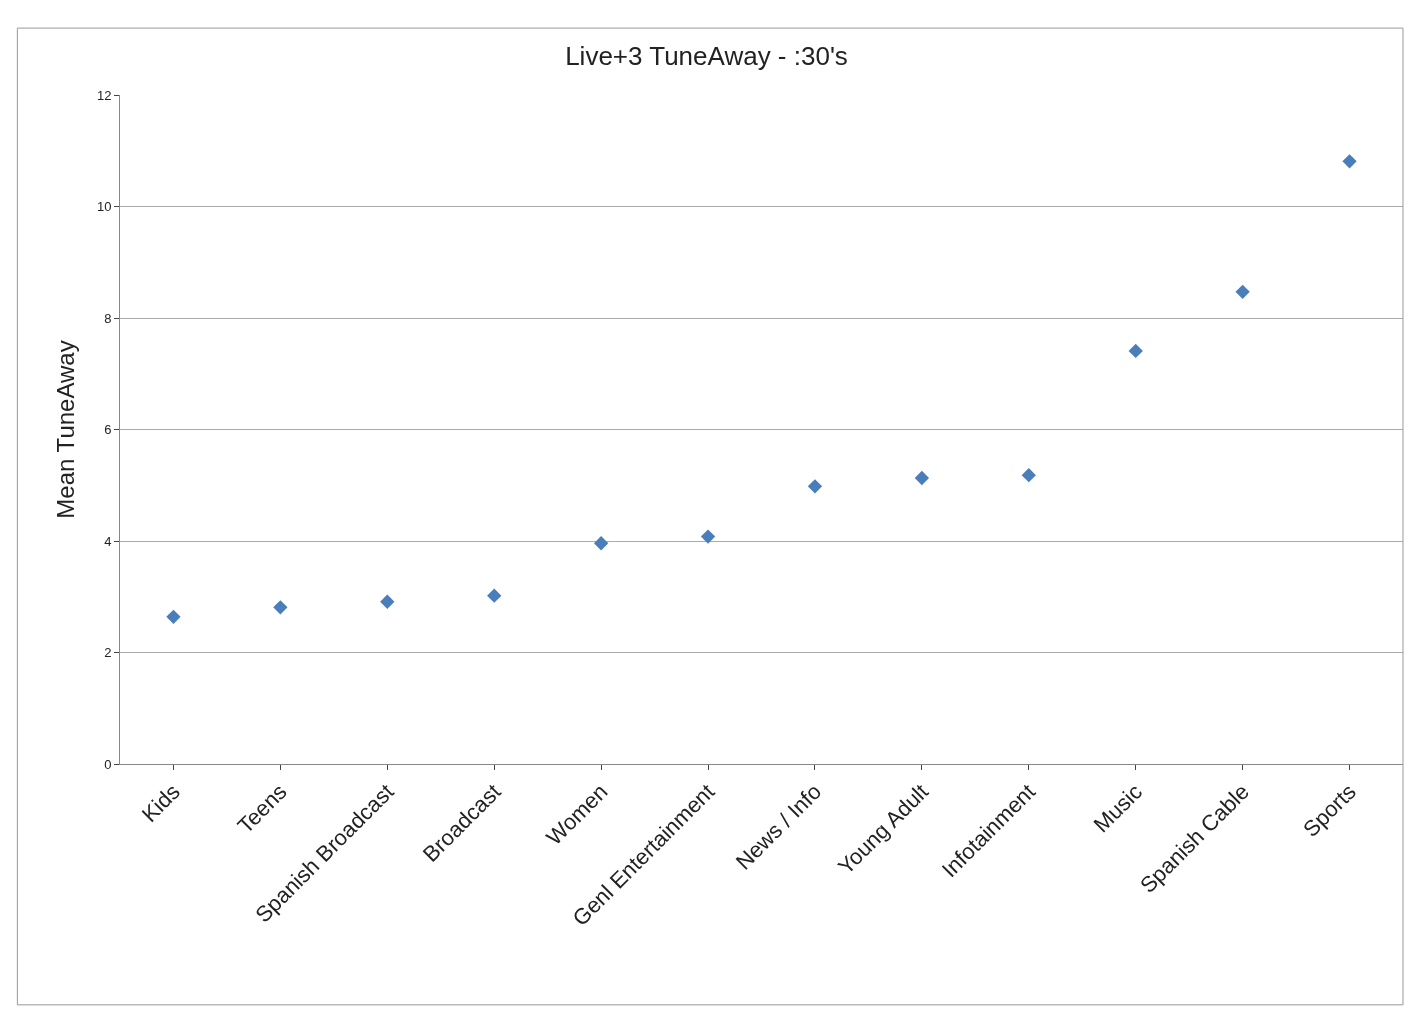  What do you see at coordinates (104, 207) in the screenshot?
I see `y-tick-label: 10` at bounding box center [104, 207].